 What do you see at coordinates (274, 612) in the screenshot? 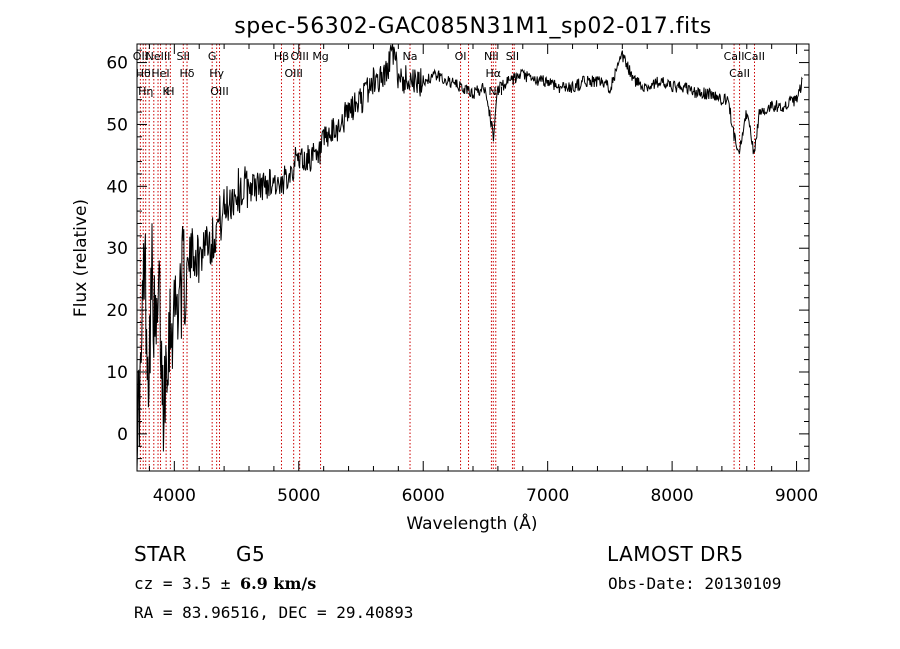
I see `ra-dec-coordinates: RA = 83.96516, DEC = 29.40893` at bounding box center [274, 612].